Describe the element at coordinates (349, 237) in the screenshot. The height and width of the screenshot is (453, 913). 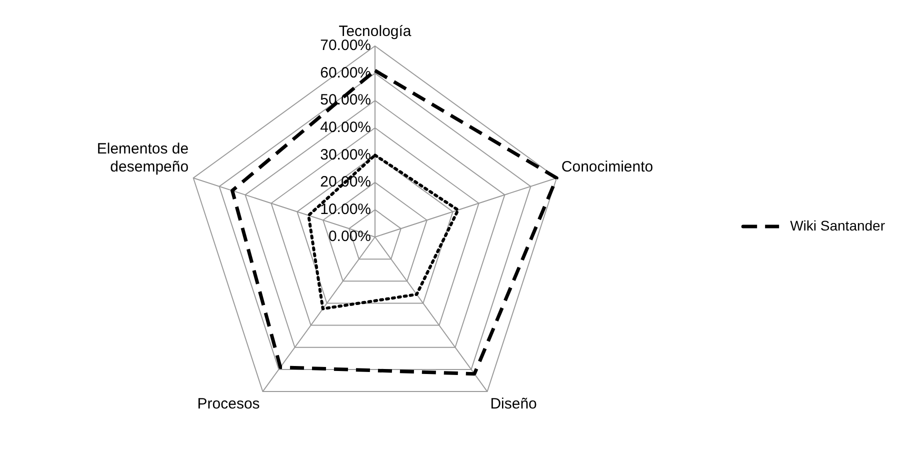
I see `y-tick-label: 0.00%` at that location.